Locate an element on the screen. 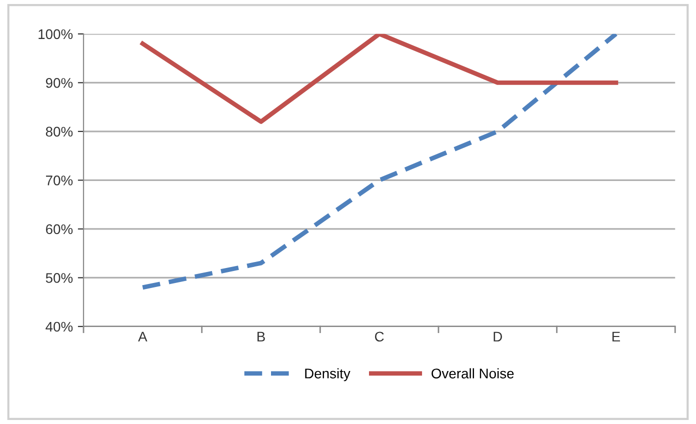  line-series is located at coordinates (379, 79).